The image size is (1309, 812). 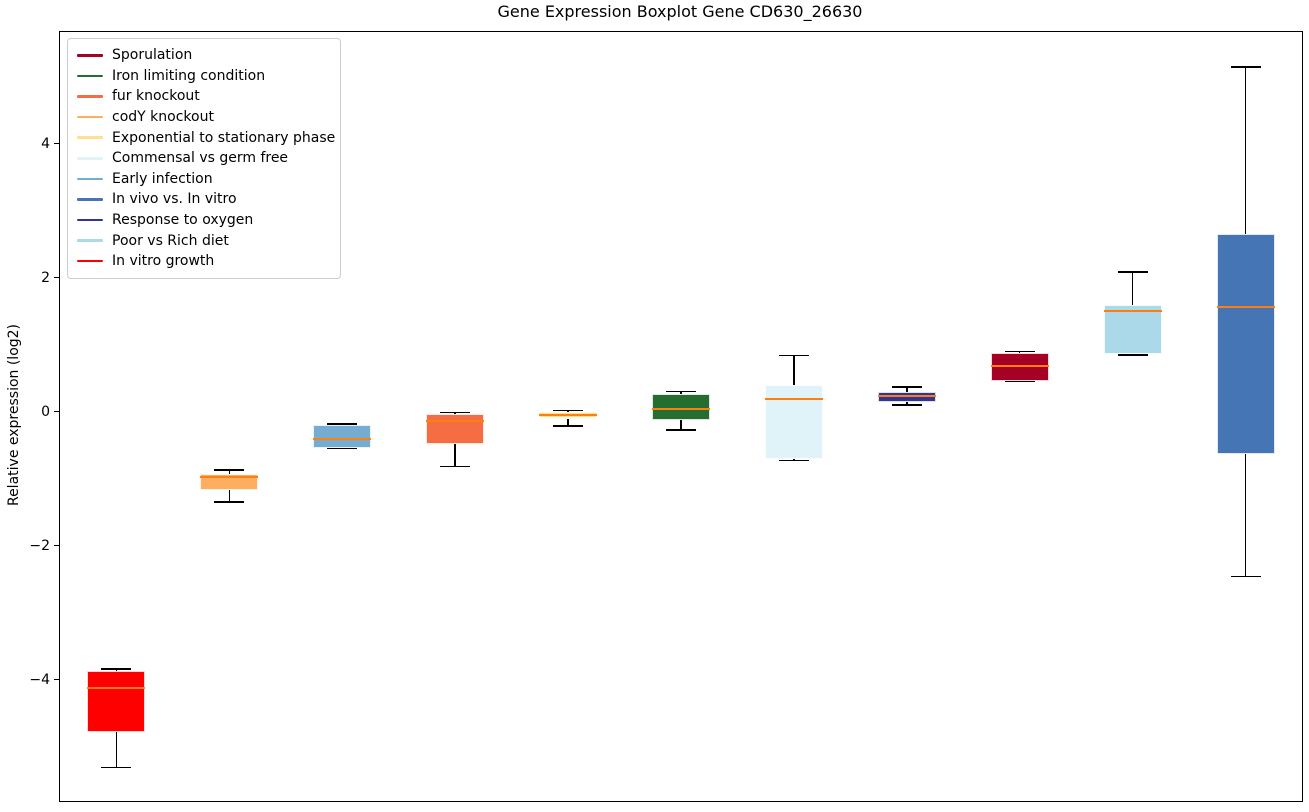 What do you see at coordinates (45, 411) in the screenshot?
I see `y-tick-label: 0` at bounding box center [45, 411].